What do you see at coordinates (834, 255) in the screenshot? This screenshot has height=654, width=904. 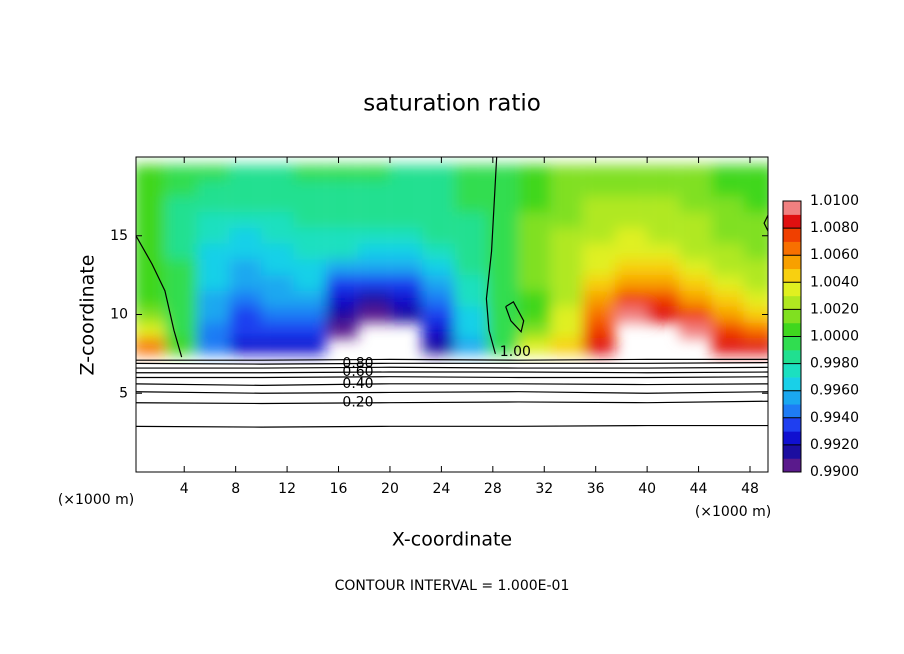 I see `colorbar-label: 1.0060` at bounding box center [834, 255].